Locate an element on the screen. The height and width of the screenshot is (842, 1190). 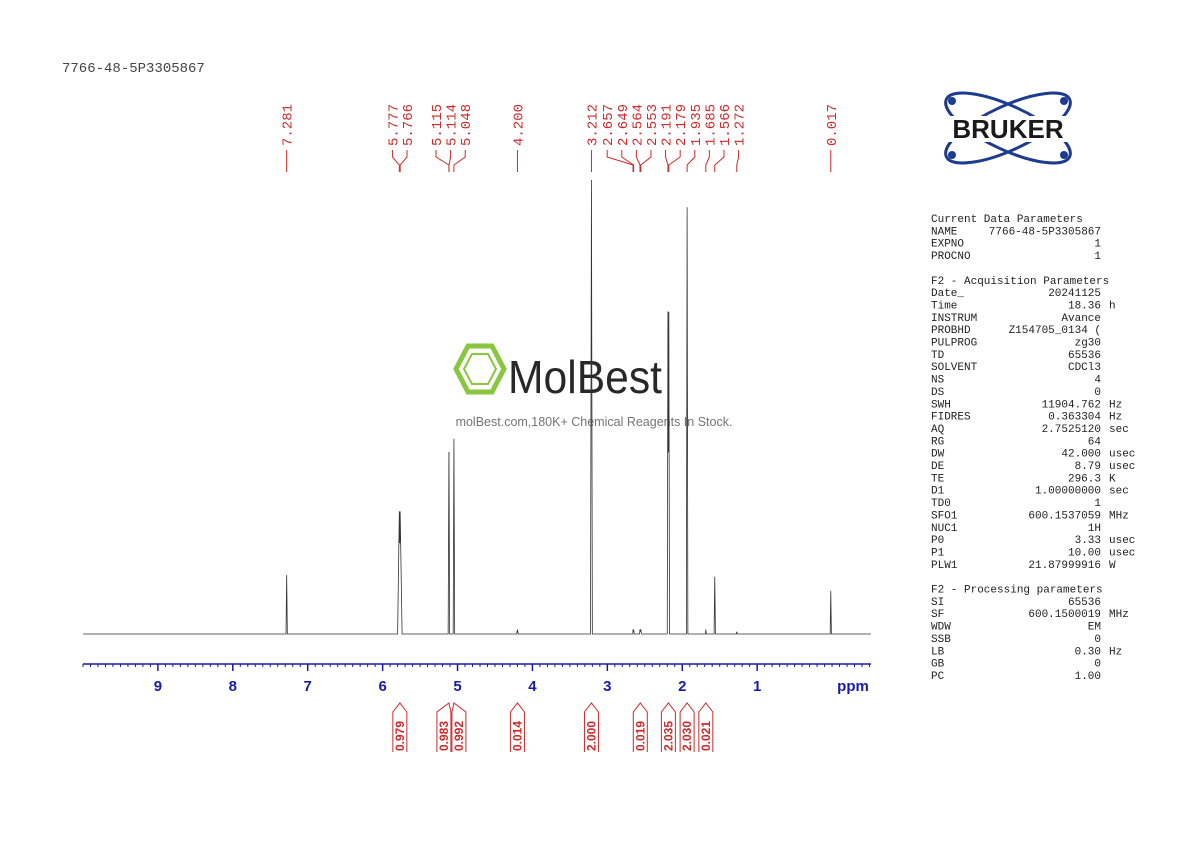
param-key: INSTRUM is located at coordinates (954, 319).